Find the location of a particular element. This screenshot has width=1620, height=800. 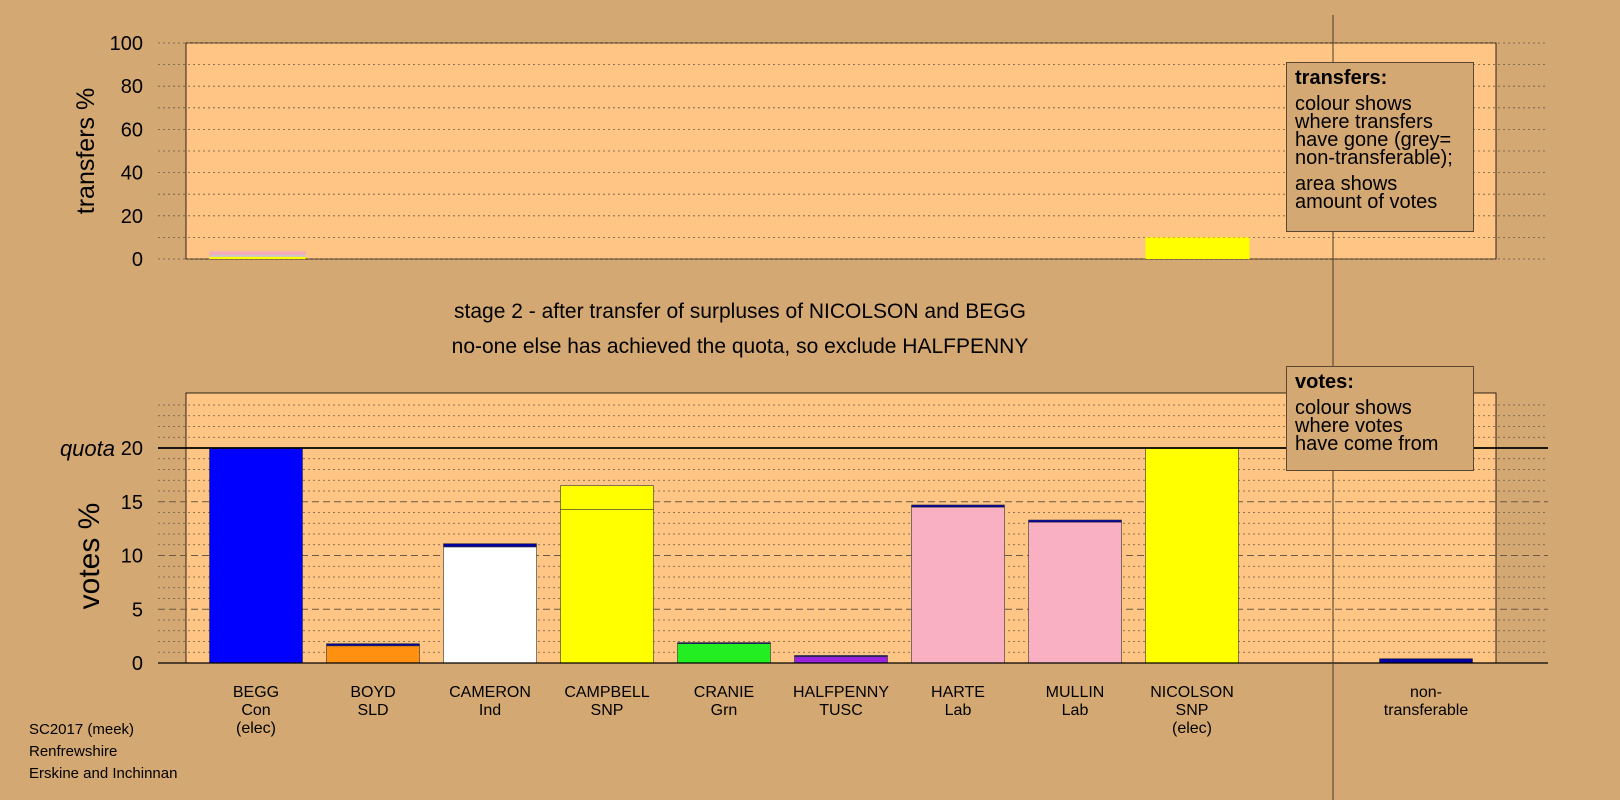

votes-legend-line: colour shows is located at coordinates (1353, 408).